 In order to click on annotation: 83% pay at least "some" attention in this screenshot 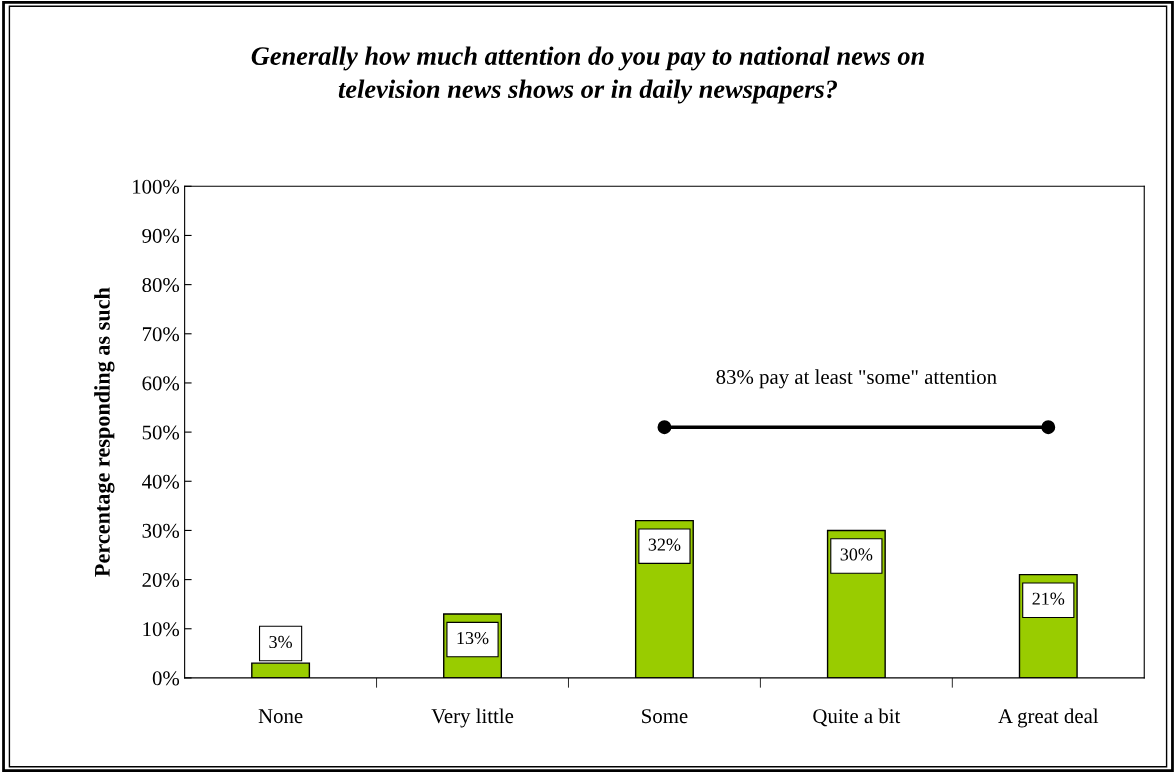, I will do `click(856, 379)`.